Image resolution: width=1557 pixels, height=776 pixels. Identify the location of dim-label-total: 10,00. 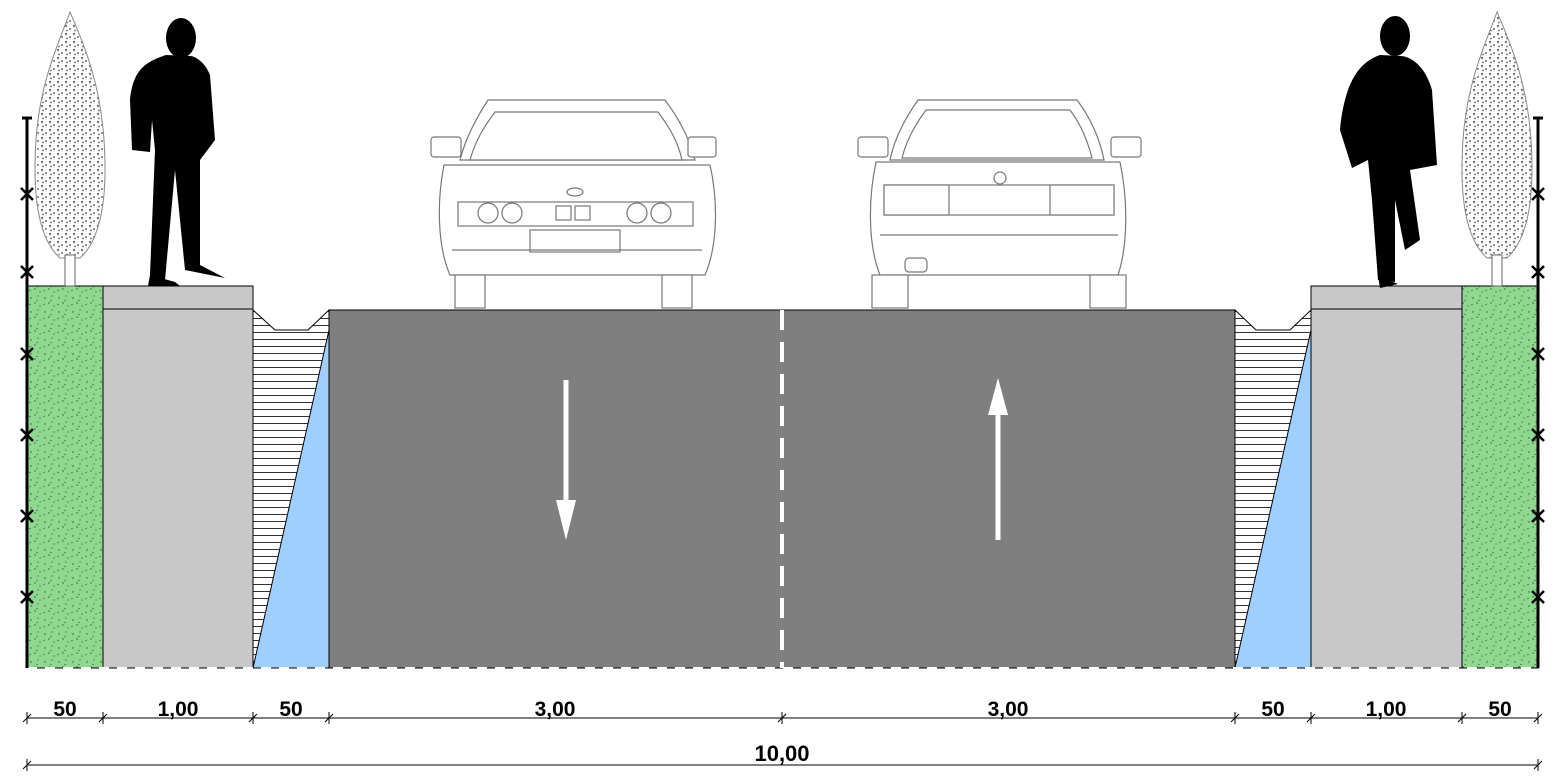
(781, 753).